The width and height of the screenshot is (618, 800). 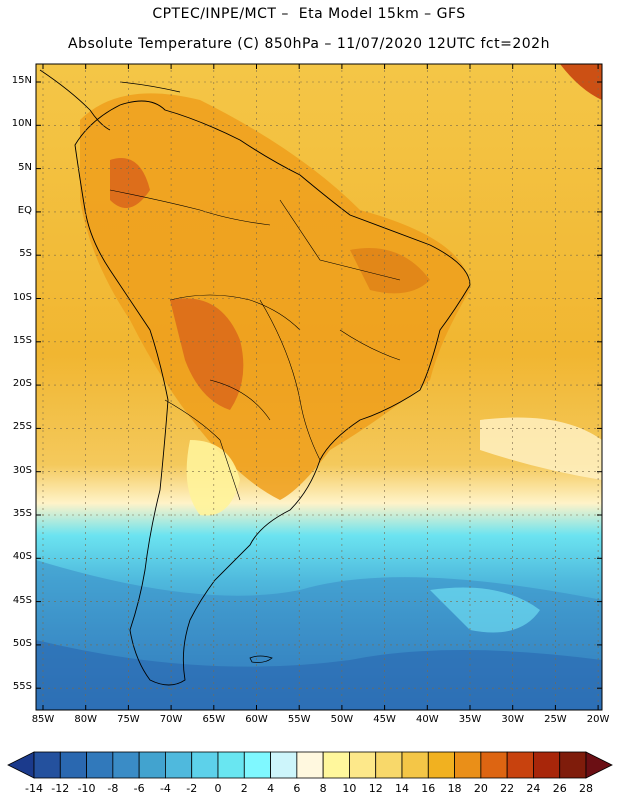 What do you see at coordinates (271, 788) in the screenshot?
I see `colorbar-tick-label: 4` at bounding box center [271, 788].